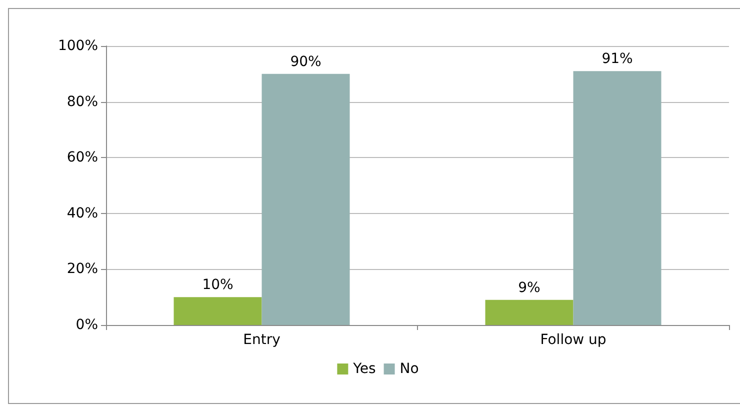  What do you see at coordinates (306, 62) in the screenshot?
I see `data-label: 90%` at bounding box center [306, 62].